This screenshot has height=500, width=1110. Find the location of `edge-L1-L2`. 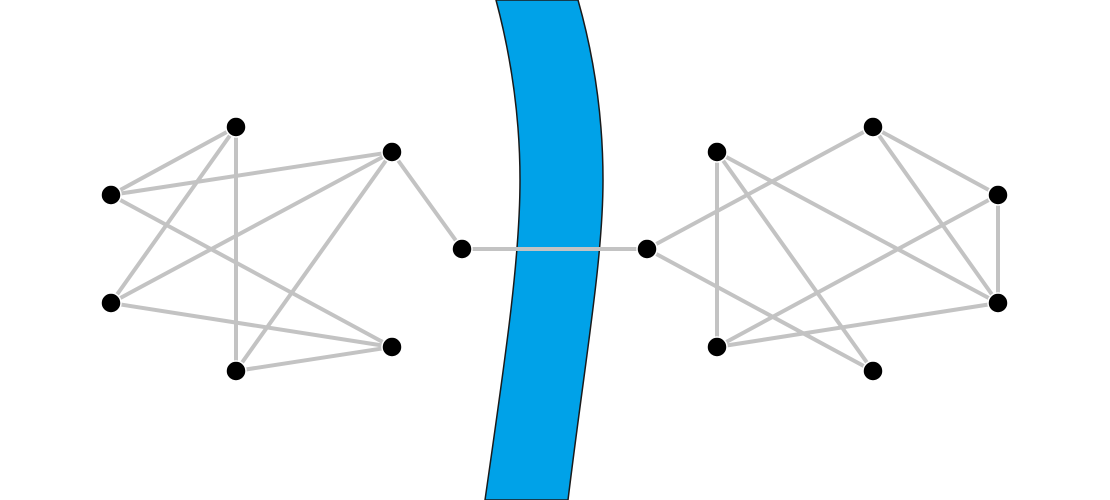

edge-L1-L2 is located at coordinates (173, 161).